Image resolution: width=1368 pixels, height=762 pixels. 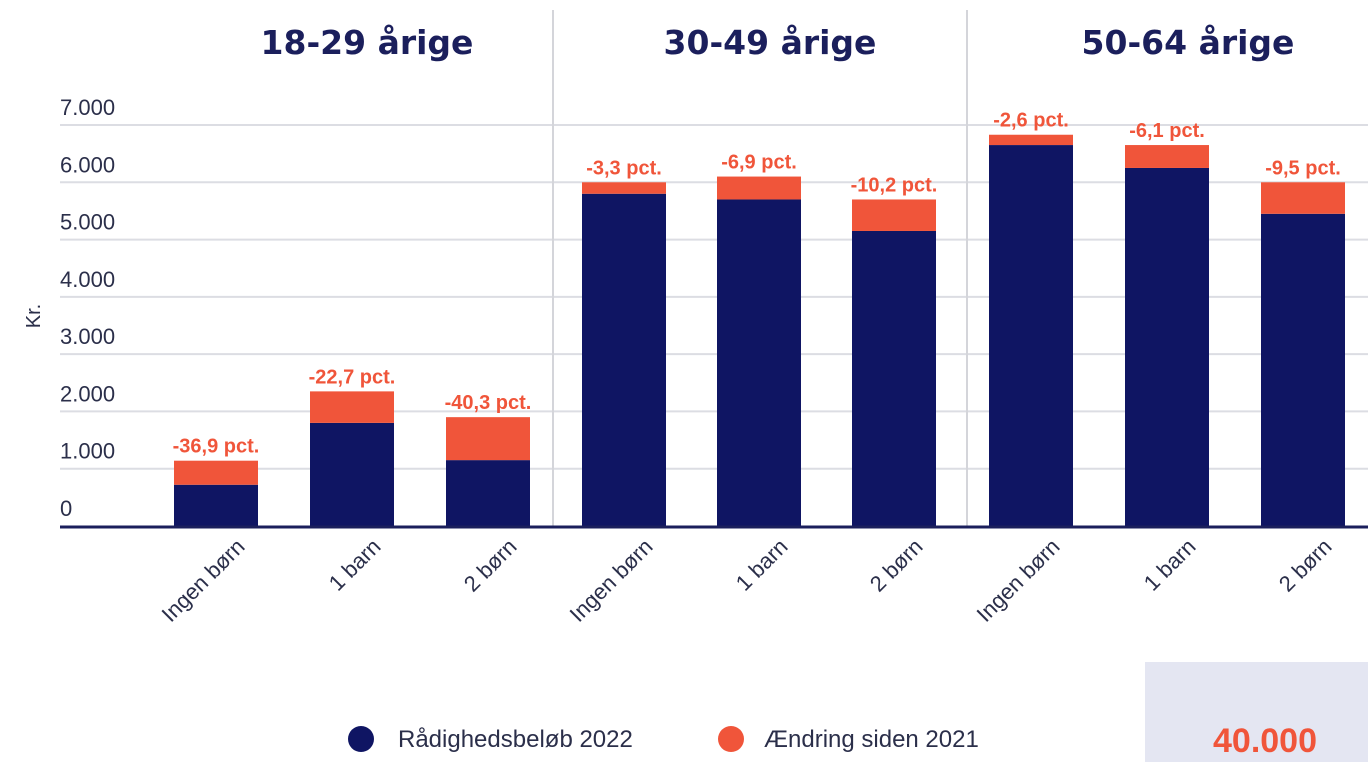 I want to click on y-tick-label: 4.000, so click(x=87, y=279).